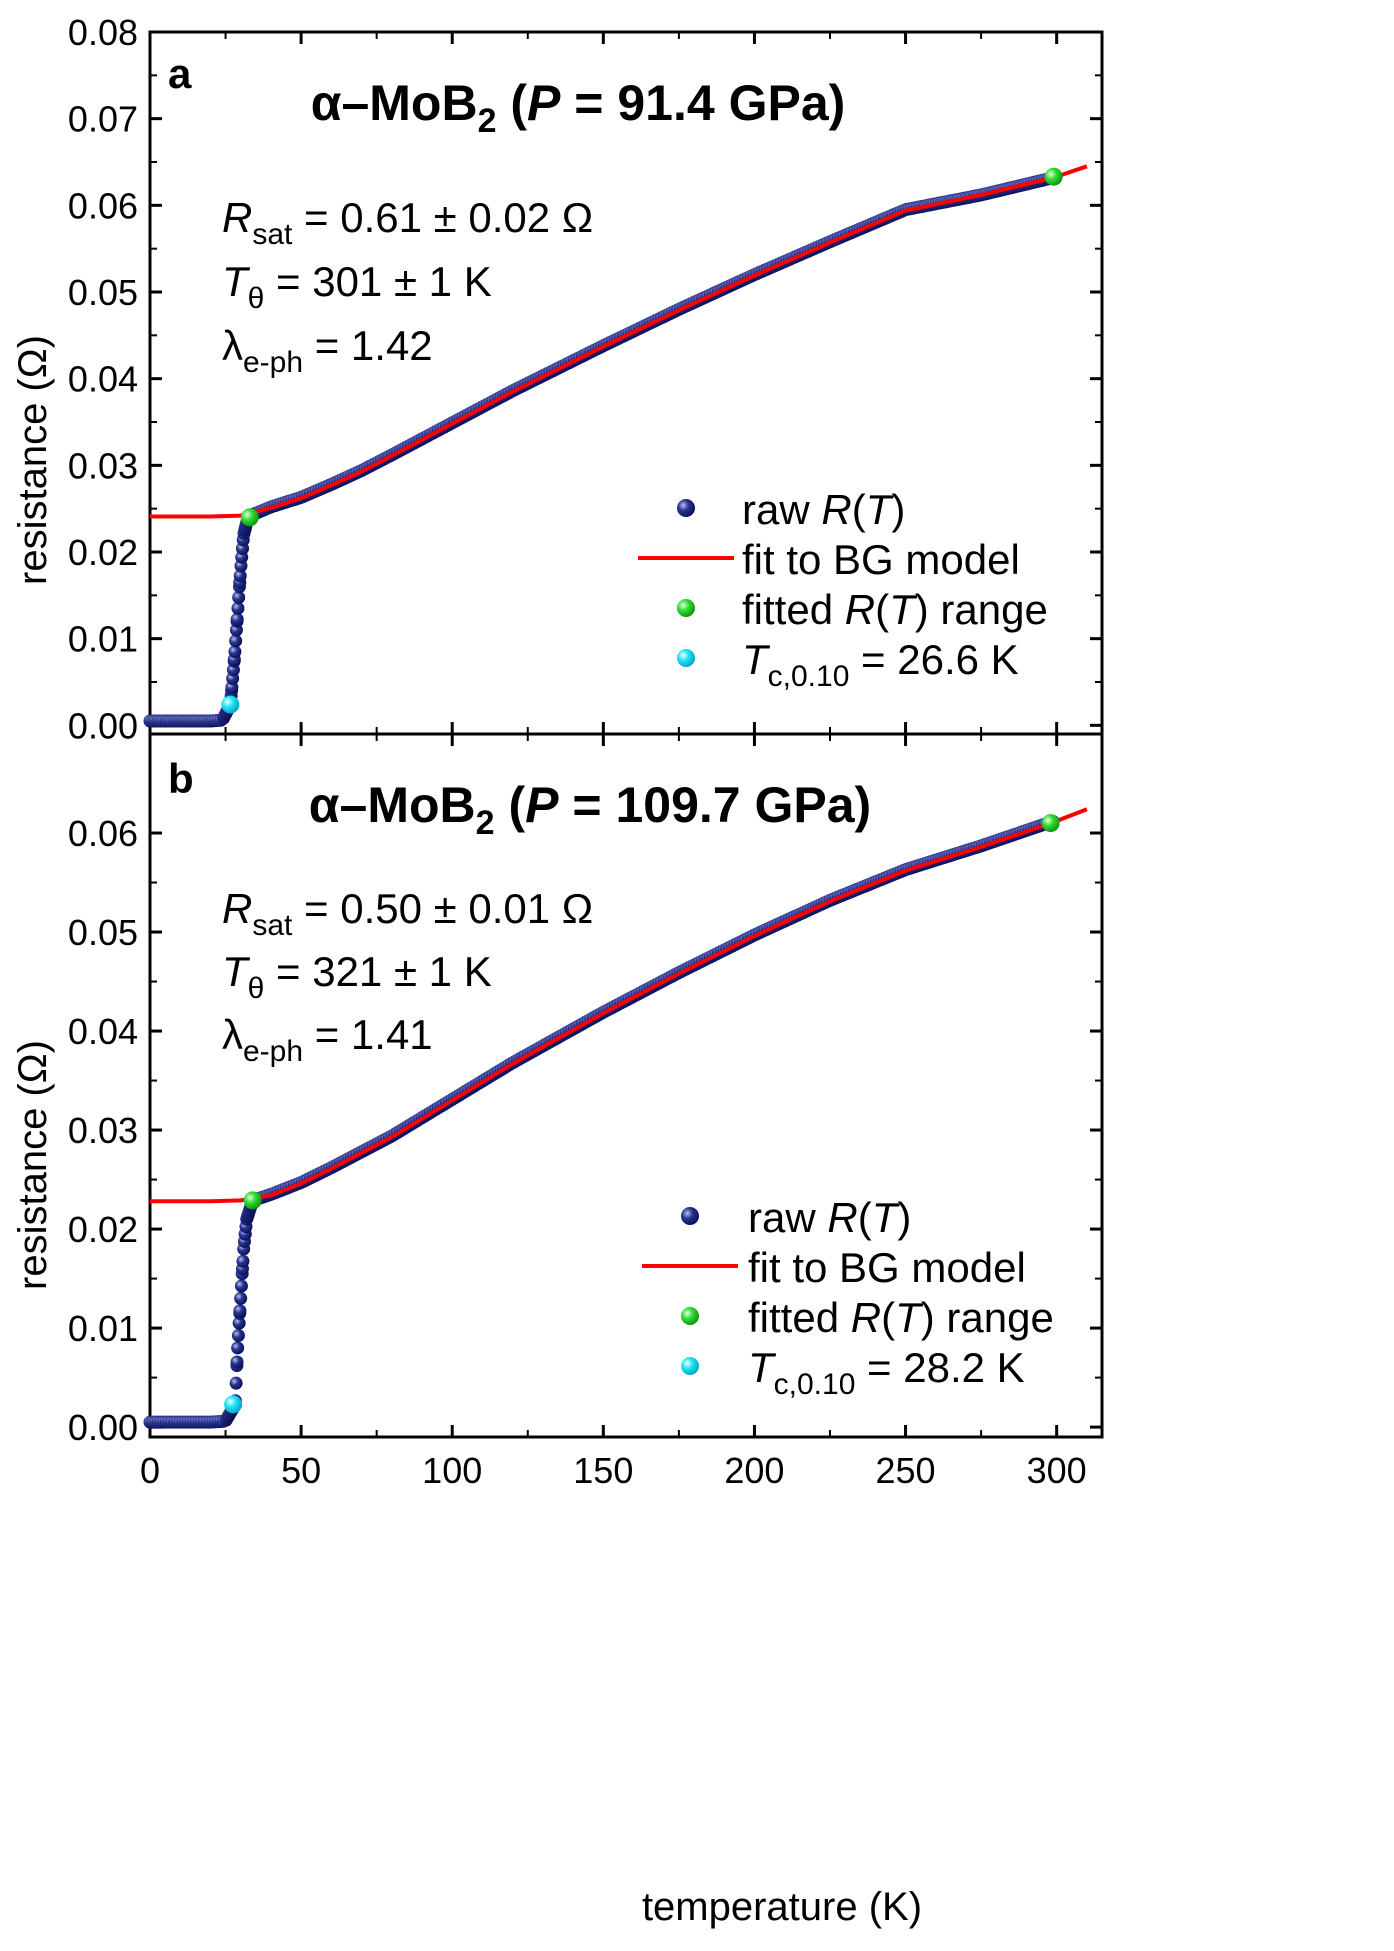 The image size is (1394, 1951). I want to click on legend-key-range-a, so click(686, 608).